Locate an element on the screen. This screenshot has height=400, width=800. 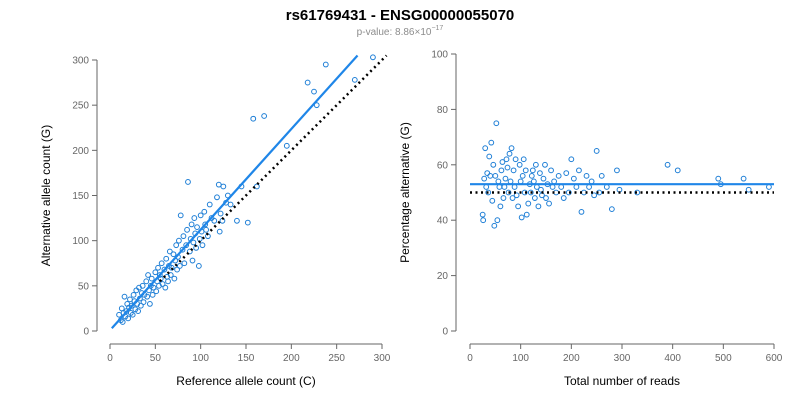
chart-subtitle: p-value: 8.86×10−17 is located at coordinates (400, 31).